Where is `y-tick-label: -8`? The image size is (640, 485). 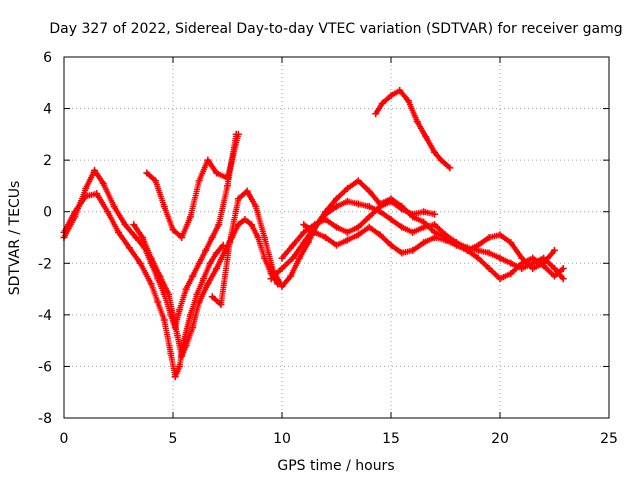 y-tick-label: -8 is located at coordinates (45, 419).